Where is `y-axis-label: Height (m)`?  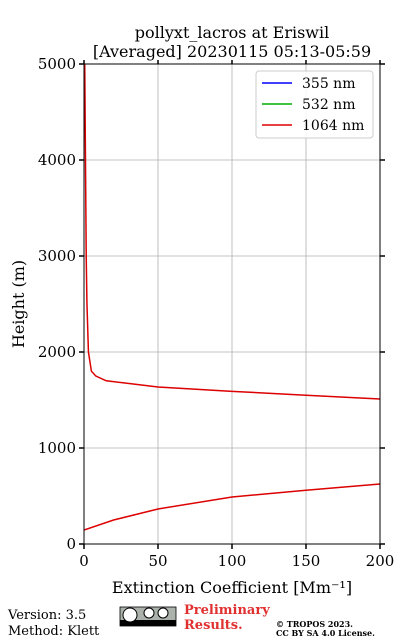 y-axis-label: Height (m) is located at coordinates (18, 304).